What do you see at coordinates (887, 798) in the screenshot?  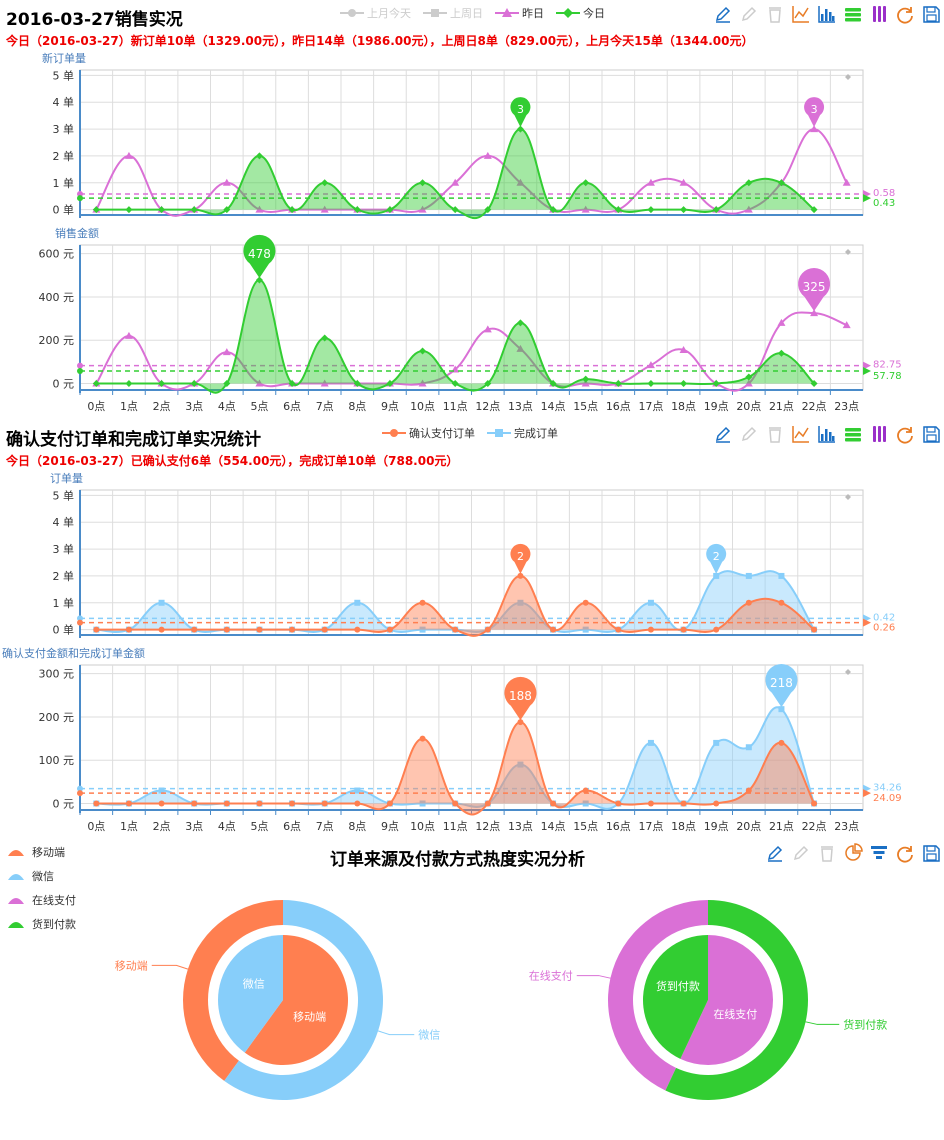 I see `average-label: 24.09` at bounding box center [887, 798].